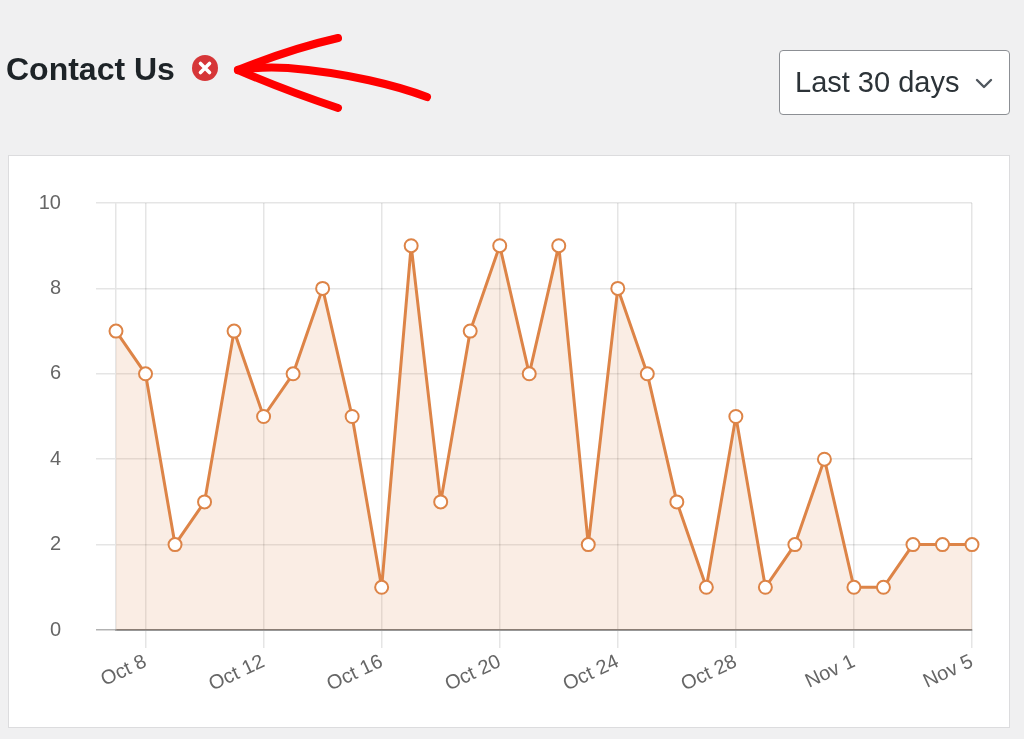  What do you see at coordinates (829, 670) in the screenshot?
I see `x-tick-label: Nov 1` at bounding box center [829, 670].